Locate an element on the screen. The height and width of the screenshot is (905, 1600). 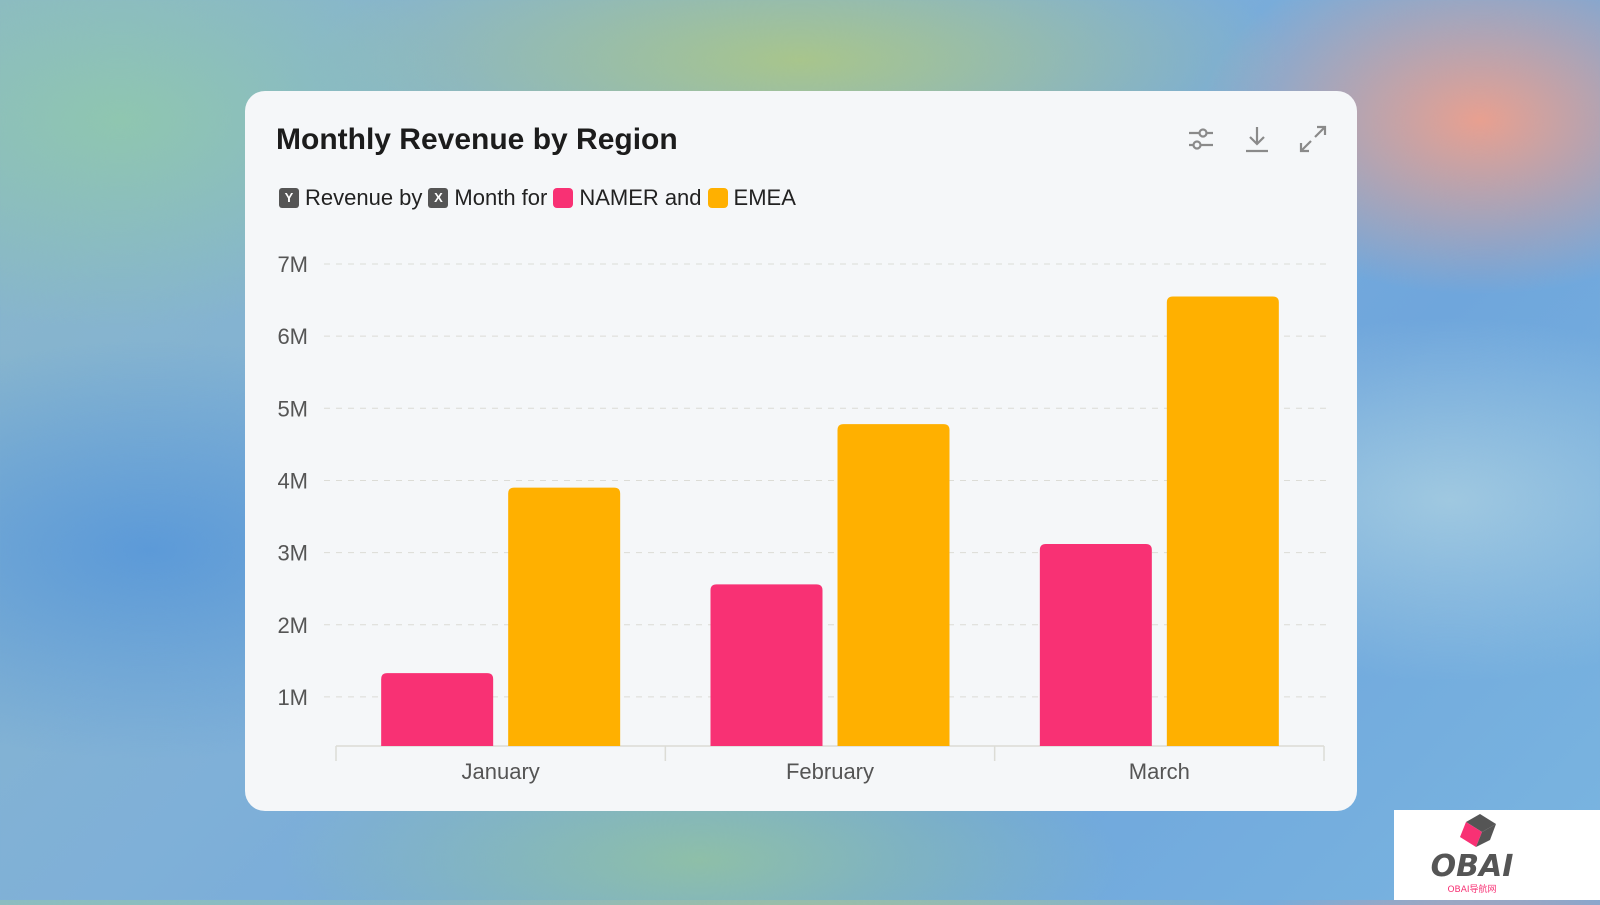
svg-text: OBAI is located at coordinates (1472, 866).